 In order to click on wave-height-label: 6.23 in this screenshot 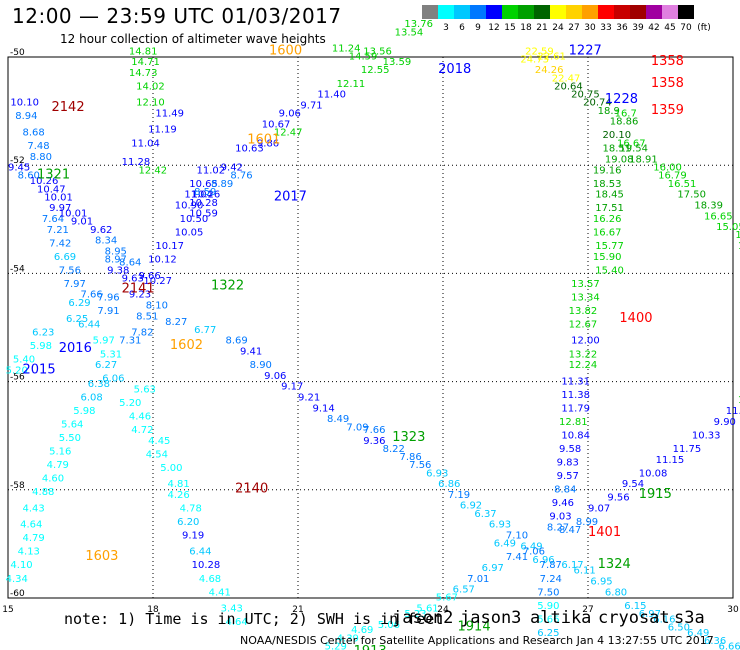, I will do `click(43, 333)`.